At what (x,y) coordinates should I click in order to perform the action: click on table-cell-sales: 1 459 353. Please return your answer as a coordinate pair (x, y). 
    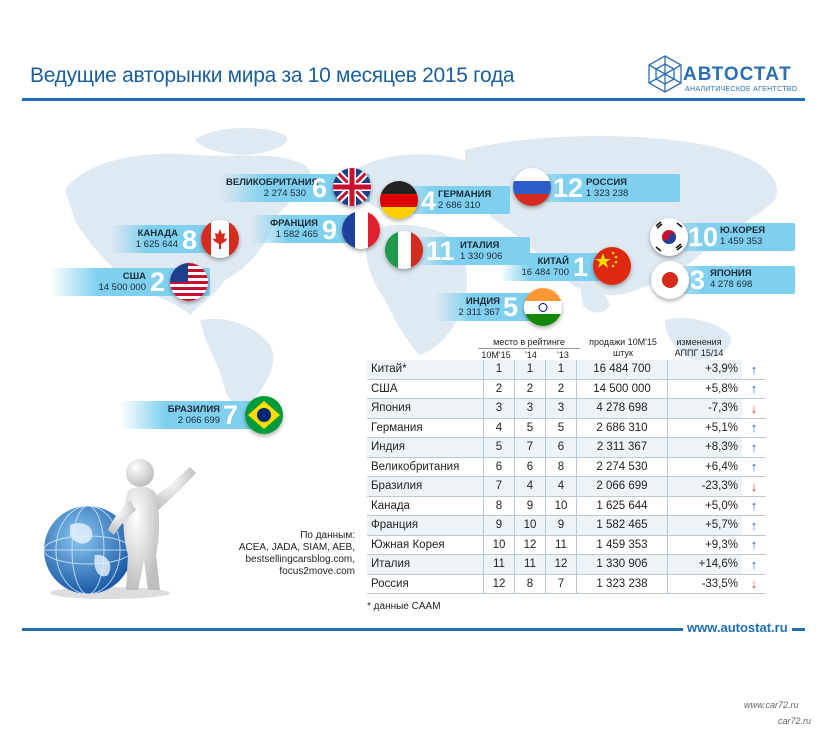
    Looking at the image, I should click on (622, 545).